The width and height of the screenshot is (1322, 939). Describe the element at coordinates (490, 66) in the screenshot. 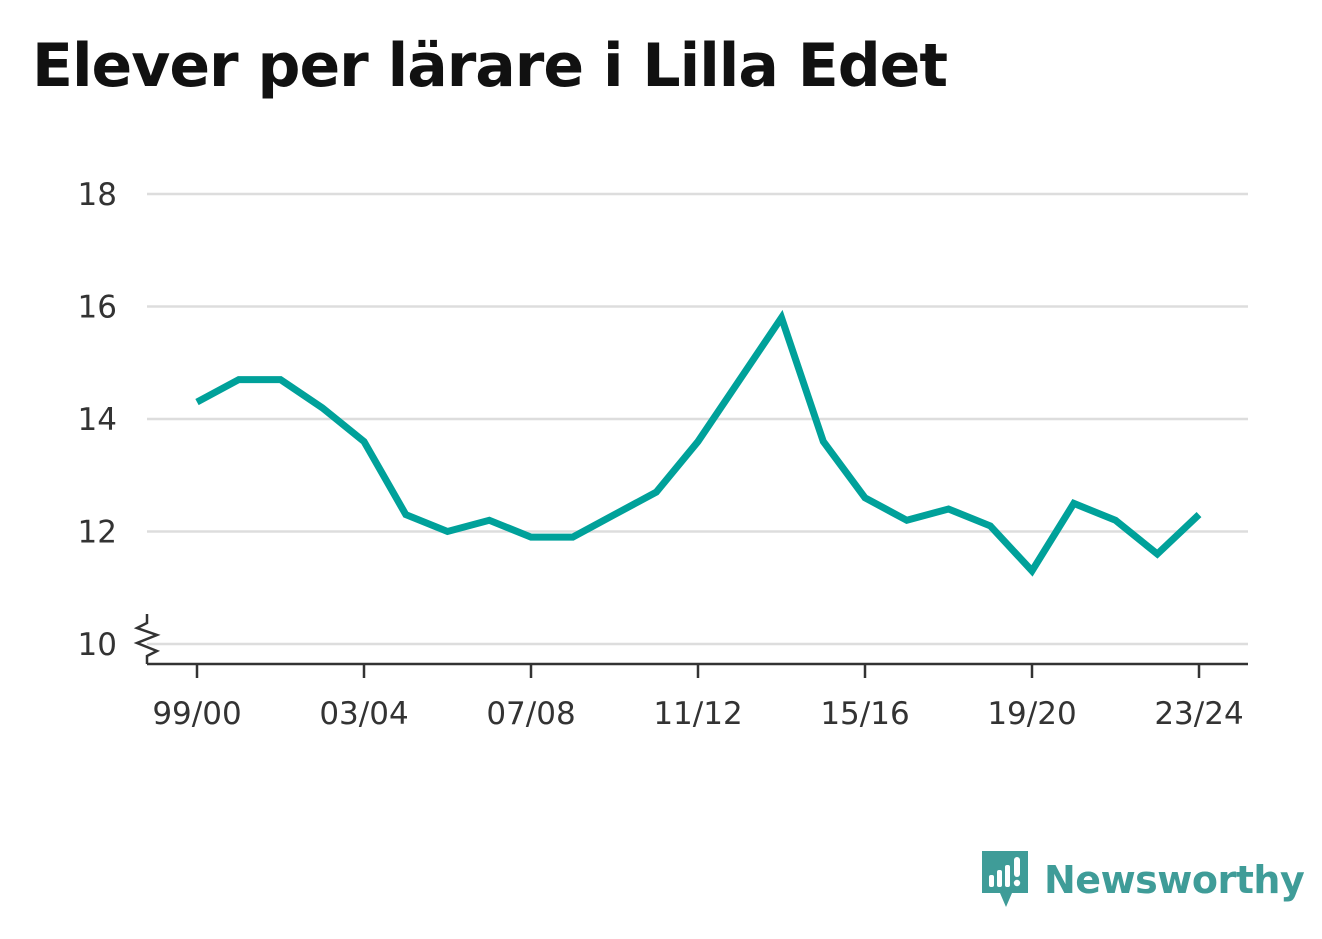

I see `chart-title: Elever per lärare i Lilla Edet` at that location.